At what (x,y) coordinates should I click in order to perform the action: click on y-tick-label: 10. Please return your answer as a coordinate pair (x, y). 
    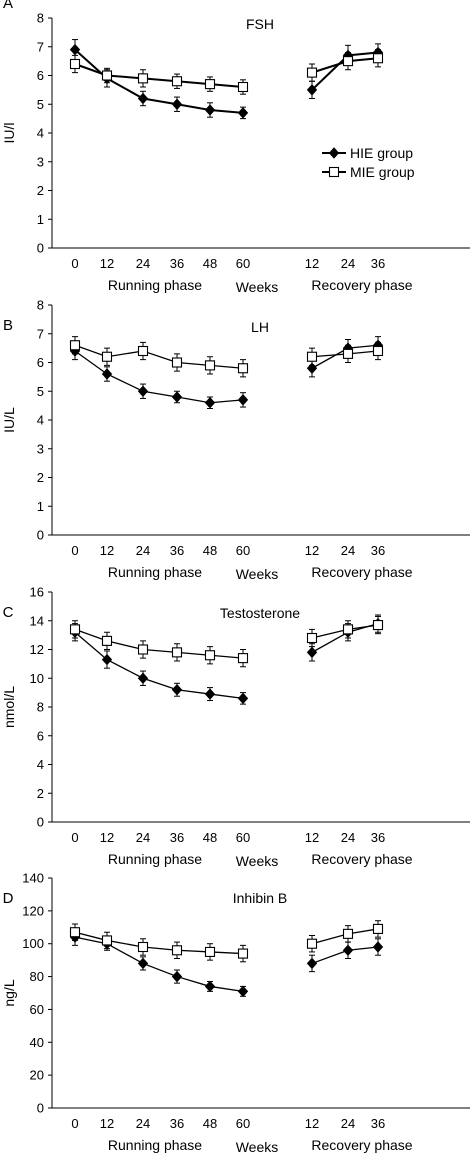
    Looking at the image, I should click on (37, 678).